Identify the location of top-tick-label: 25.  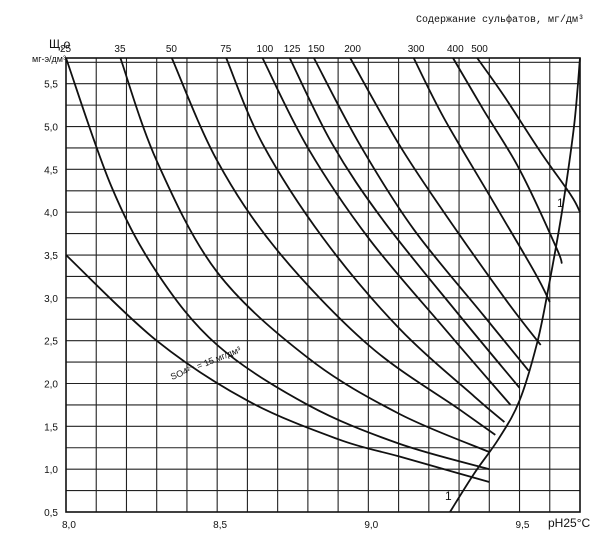
(66, 49).